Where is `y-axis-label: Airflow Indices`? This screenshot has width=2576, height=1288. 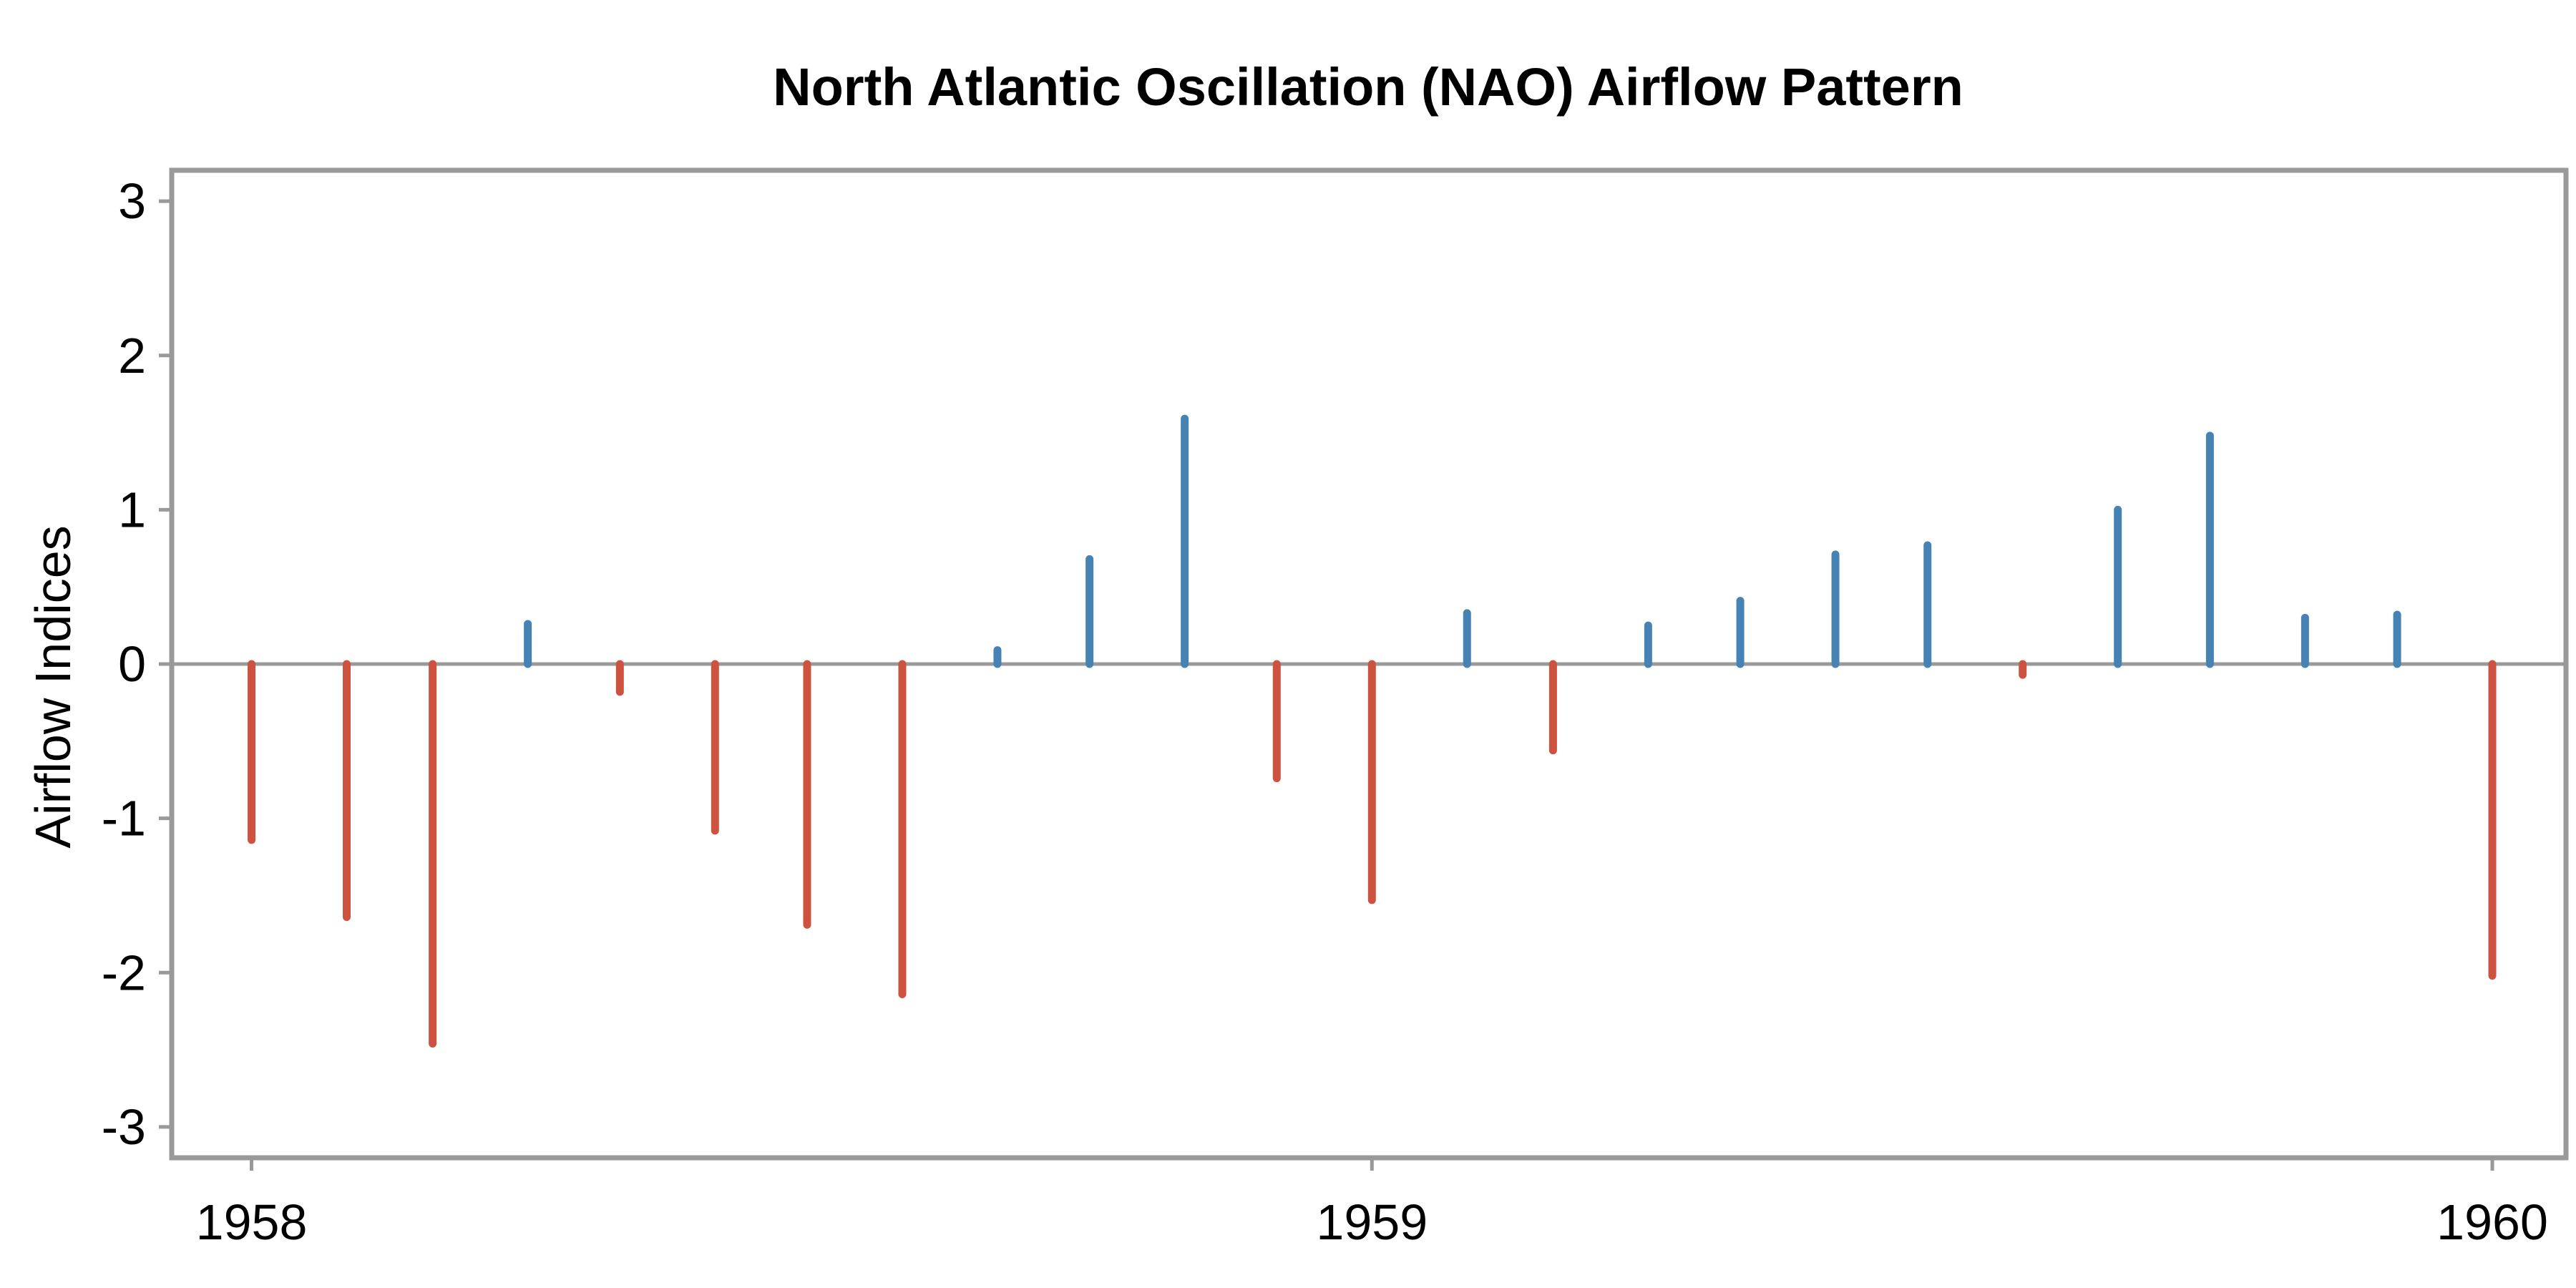
y-axis-label: Airflow Indices is located at coordinates (53, 686).